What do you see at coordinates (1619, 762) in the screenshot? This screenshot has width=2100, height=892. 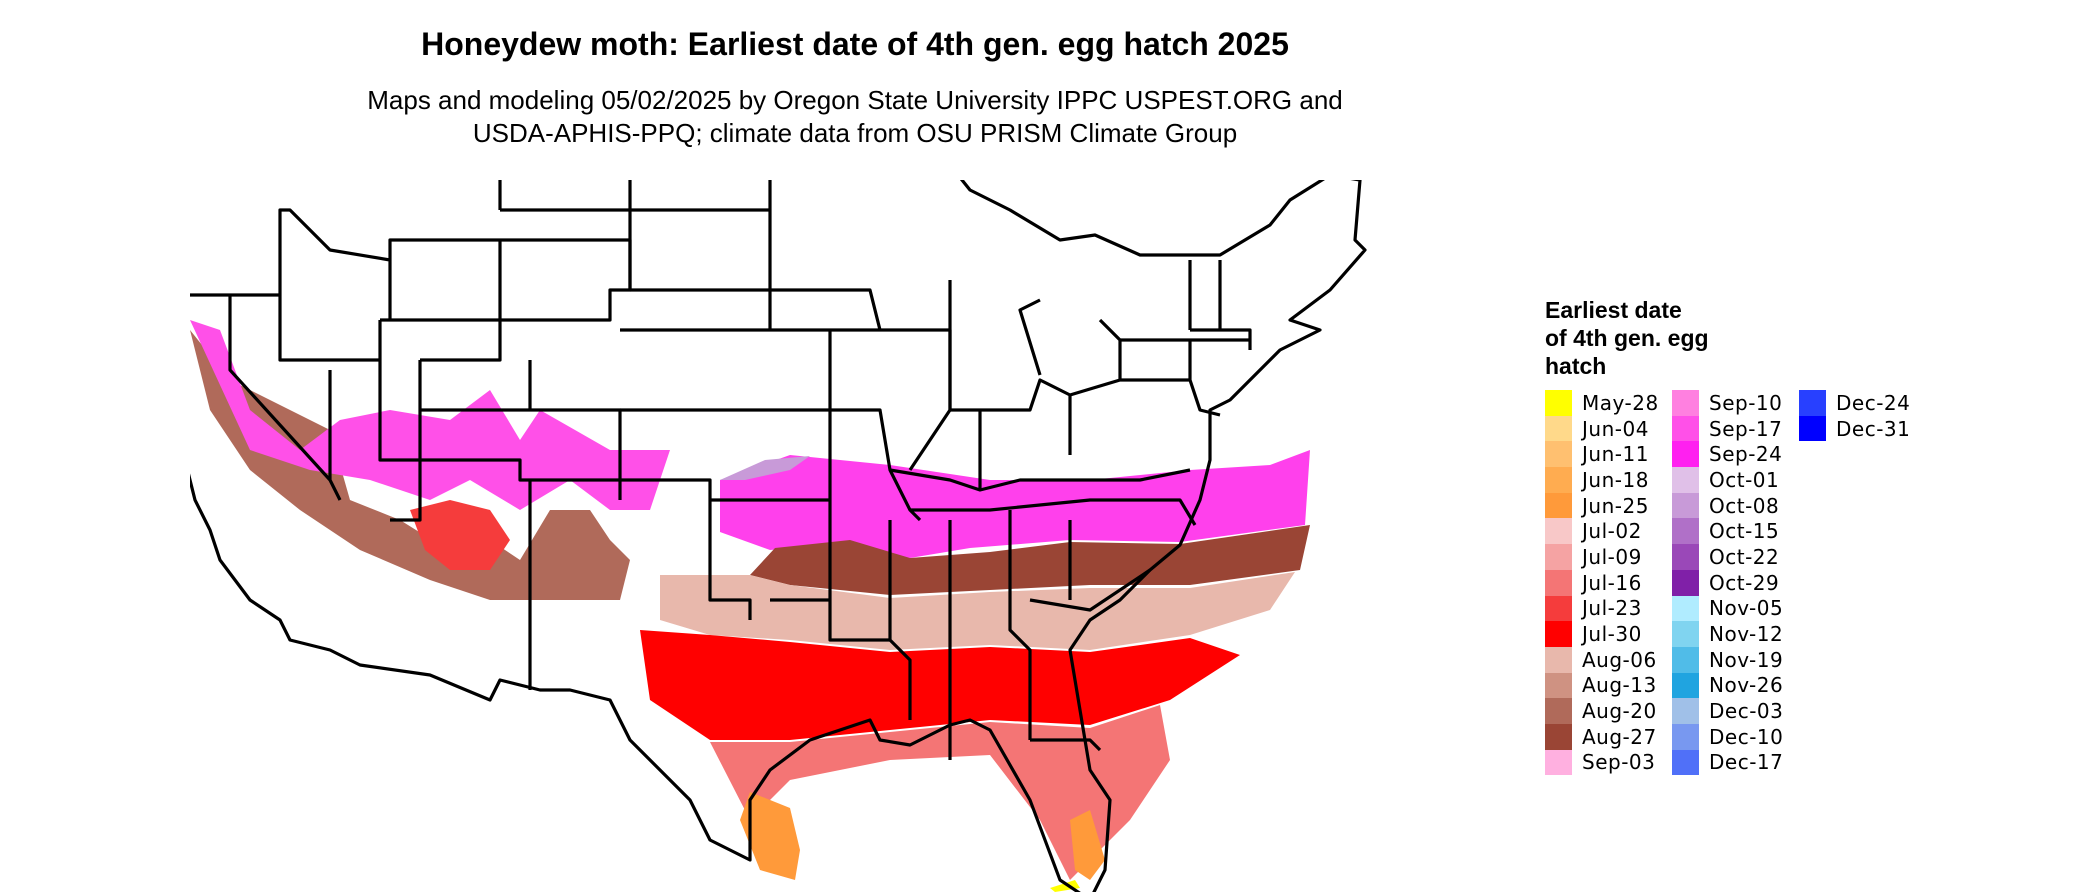 I see `legend-label: Sep-03` at bounding box center [1619, 762].